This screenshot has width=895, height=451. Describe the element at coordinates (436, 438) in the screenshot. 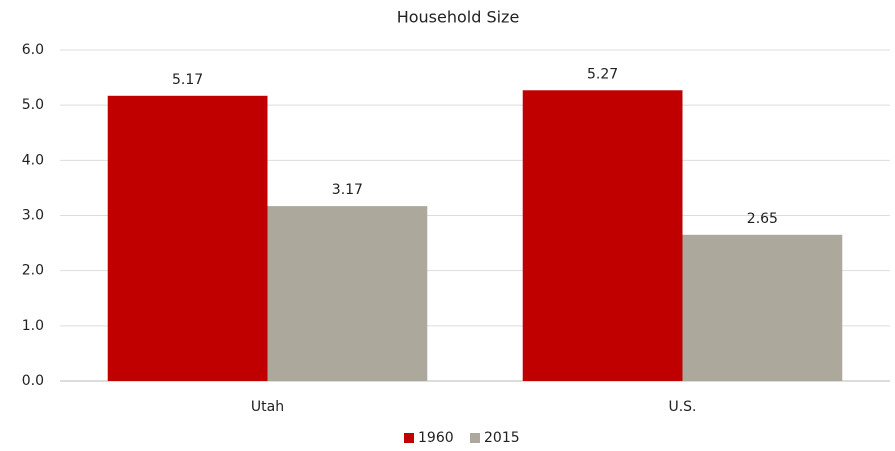

I see `legend-label: 1960` at that location.